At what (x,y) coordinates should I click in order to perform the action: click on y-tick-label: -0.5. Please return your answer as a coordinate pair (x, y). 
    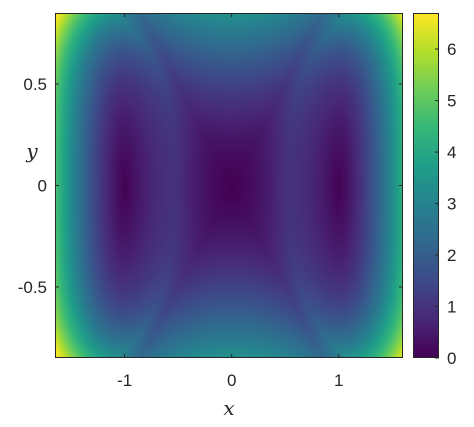
    Looking at the image, I should click on (32, 287).